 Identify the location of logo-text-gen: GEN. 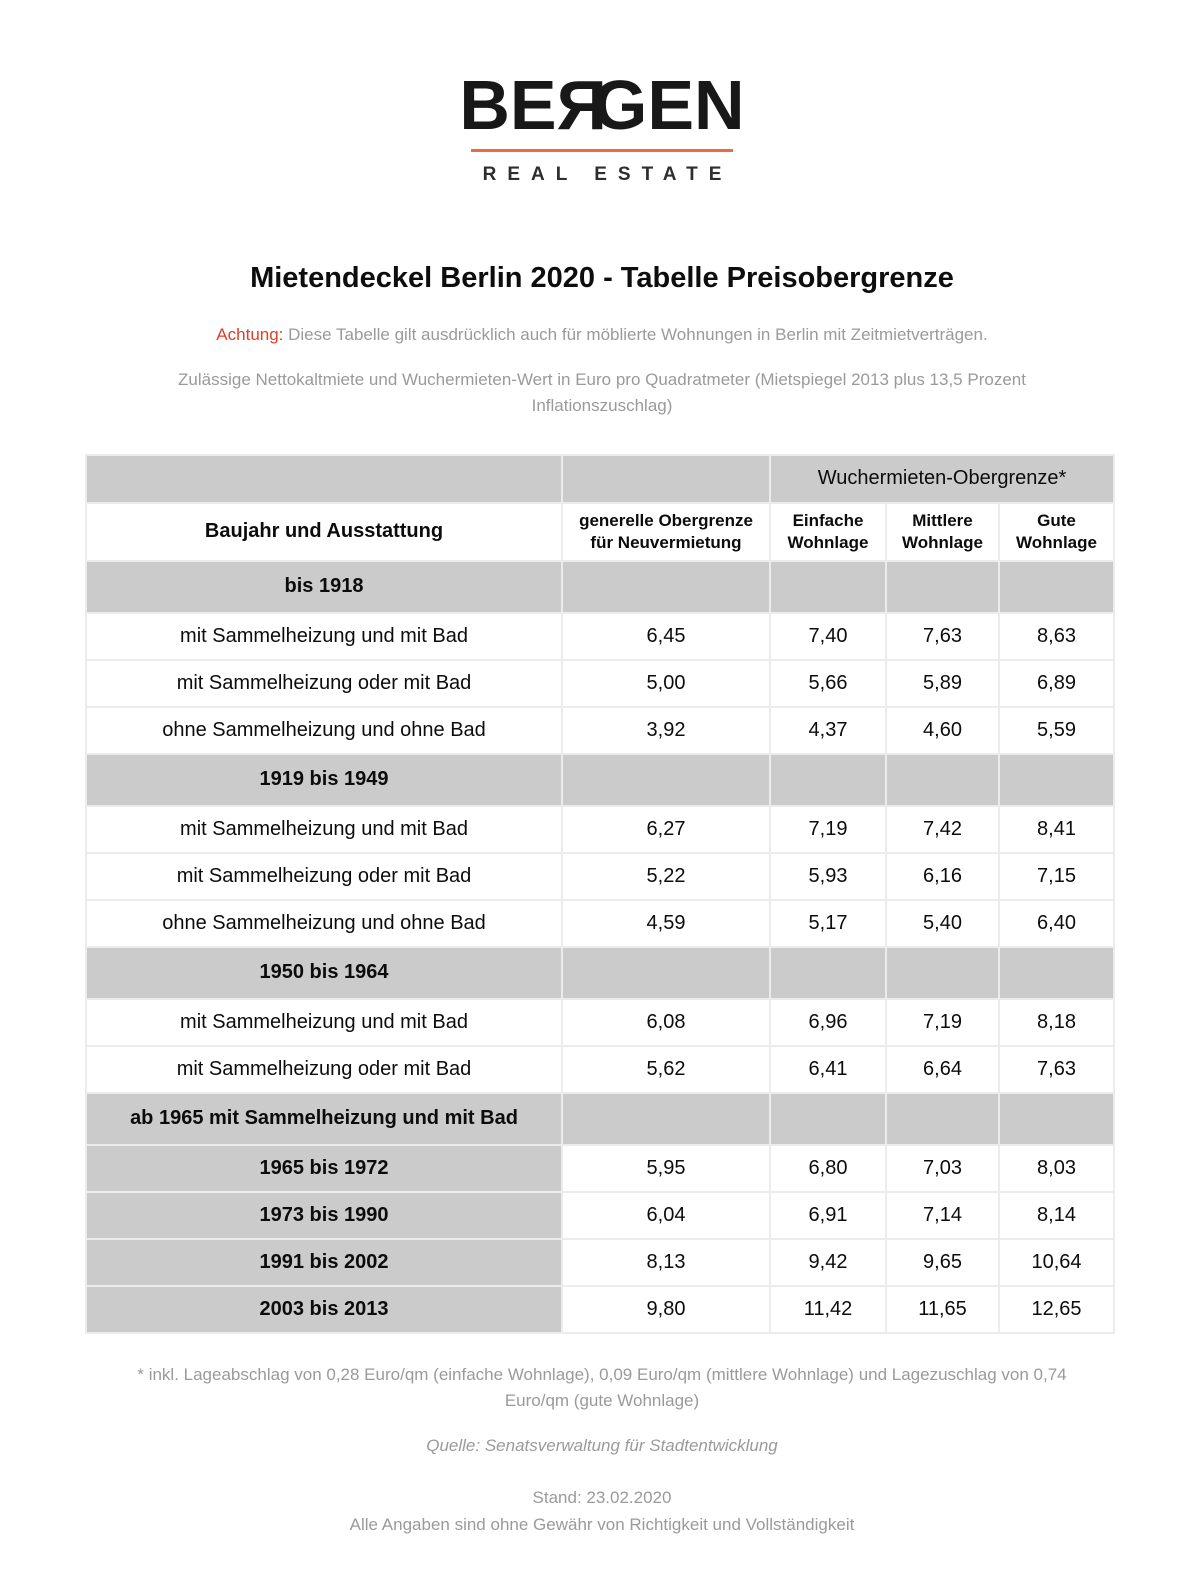
(668, 105).